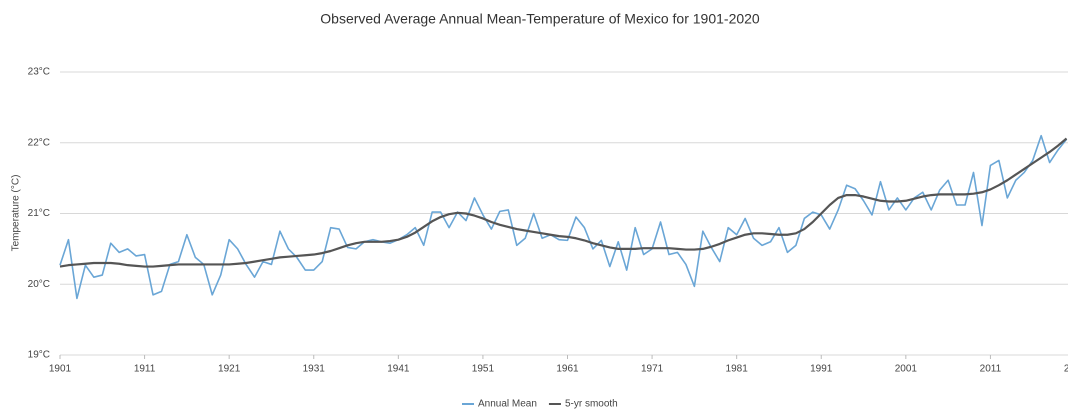 The width and height of the screenshot is (1068, 412). What do you see at coordinates (314, 369) in the screenshot?
I see `x-tick-label: 1931` at bounding box center [314, 369].